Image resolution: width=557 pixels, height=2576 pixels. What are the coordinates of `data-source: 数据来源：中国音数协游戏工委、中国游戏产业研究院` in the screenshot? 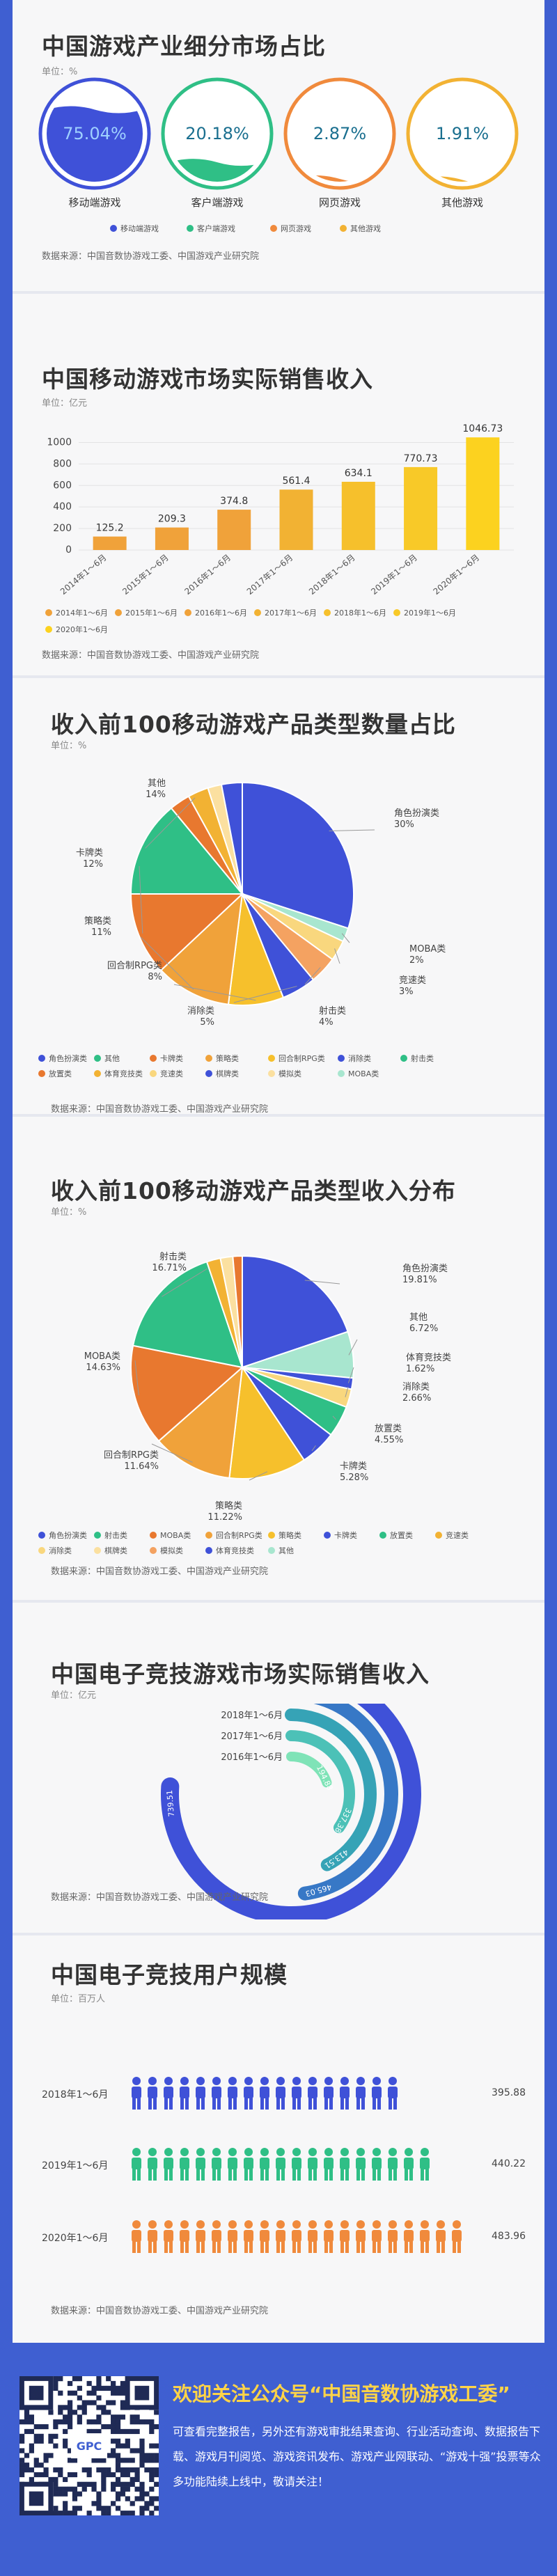 It's located at (160, 1109).